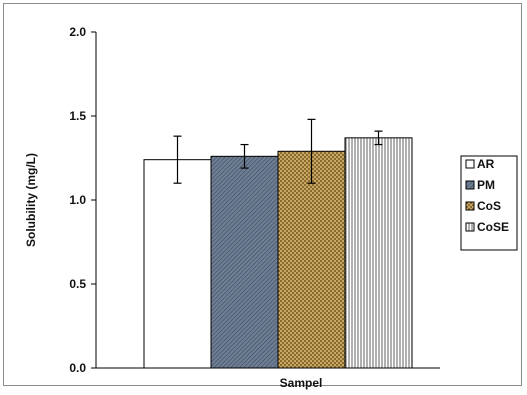  Describe the element at coordinates (278, 151) in the screenshot. I see `error-bars` at that location.